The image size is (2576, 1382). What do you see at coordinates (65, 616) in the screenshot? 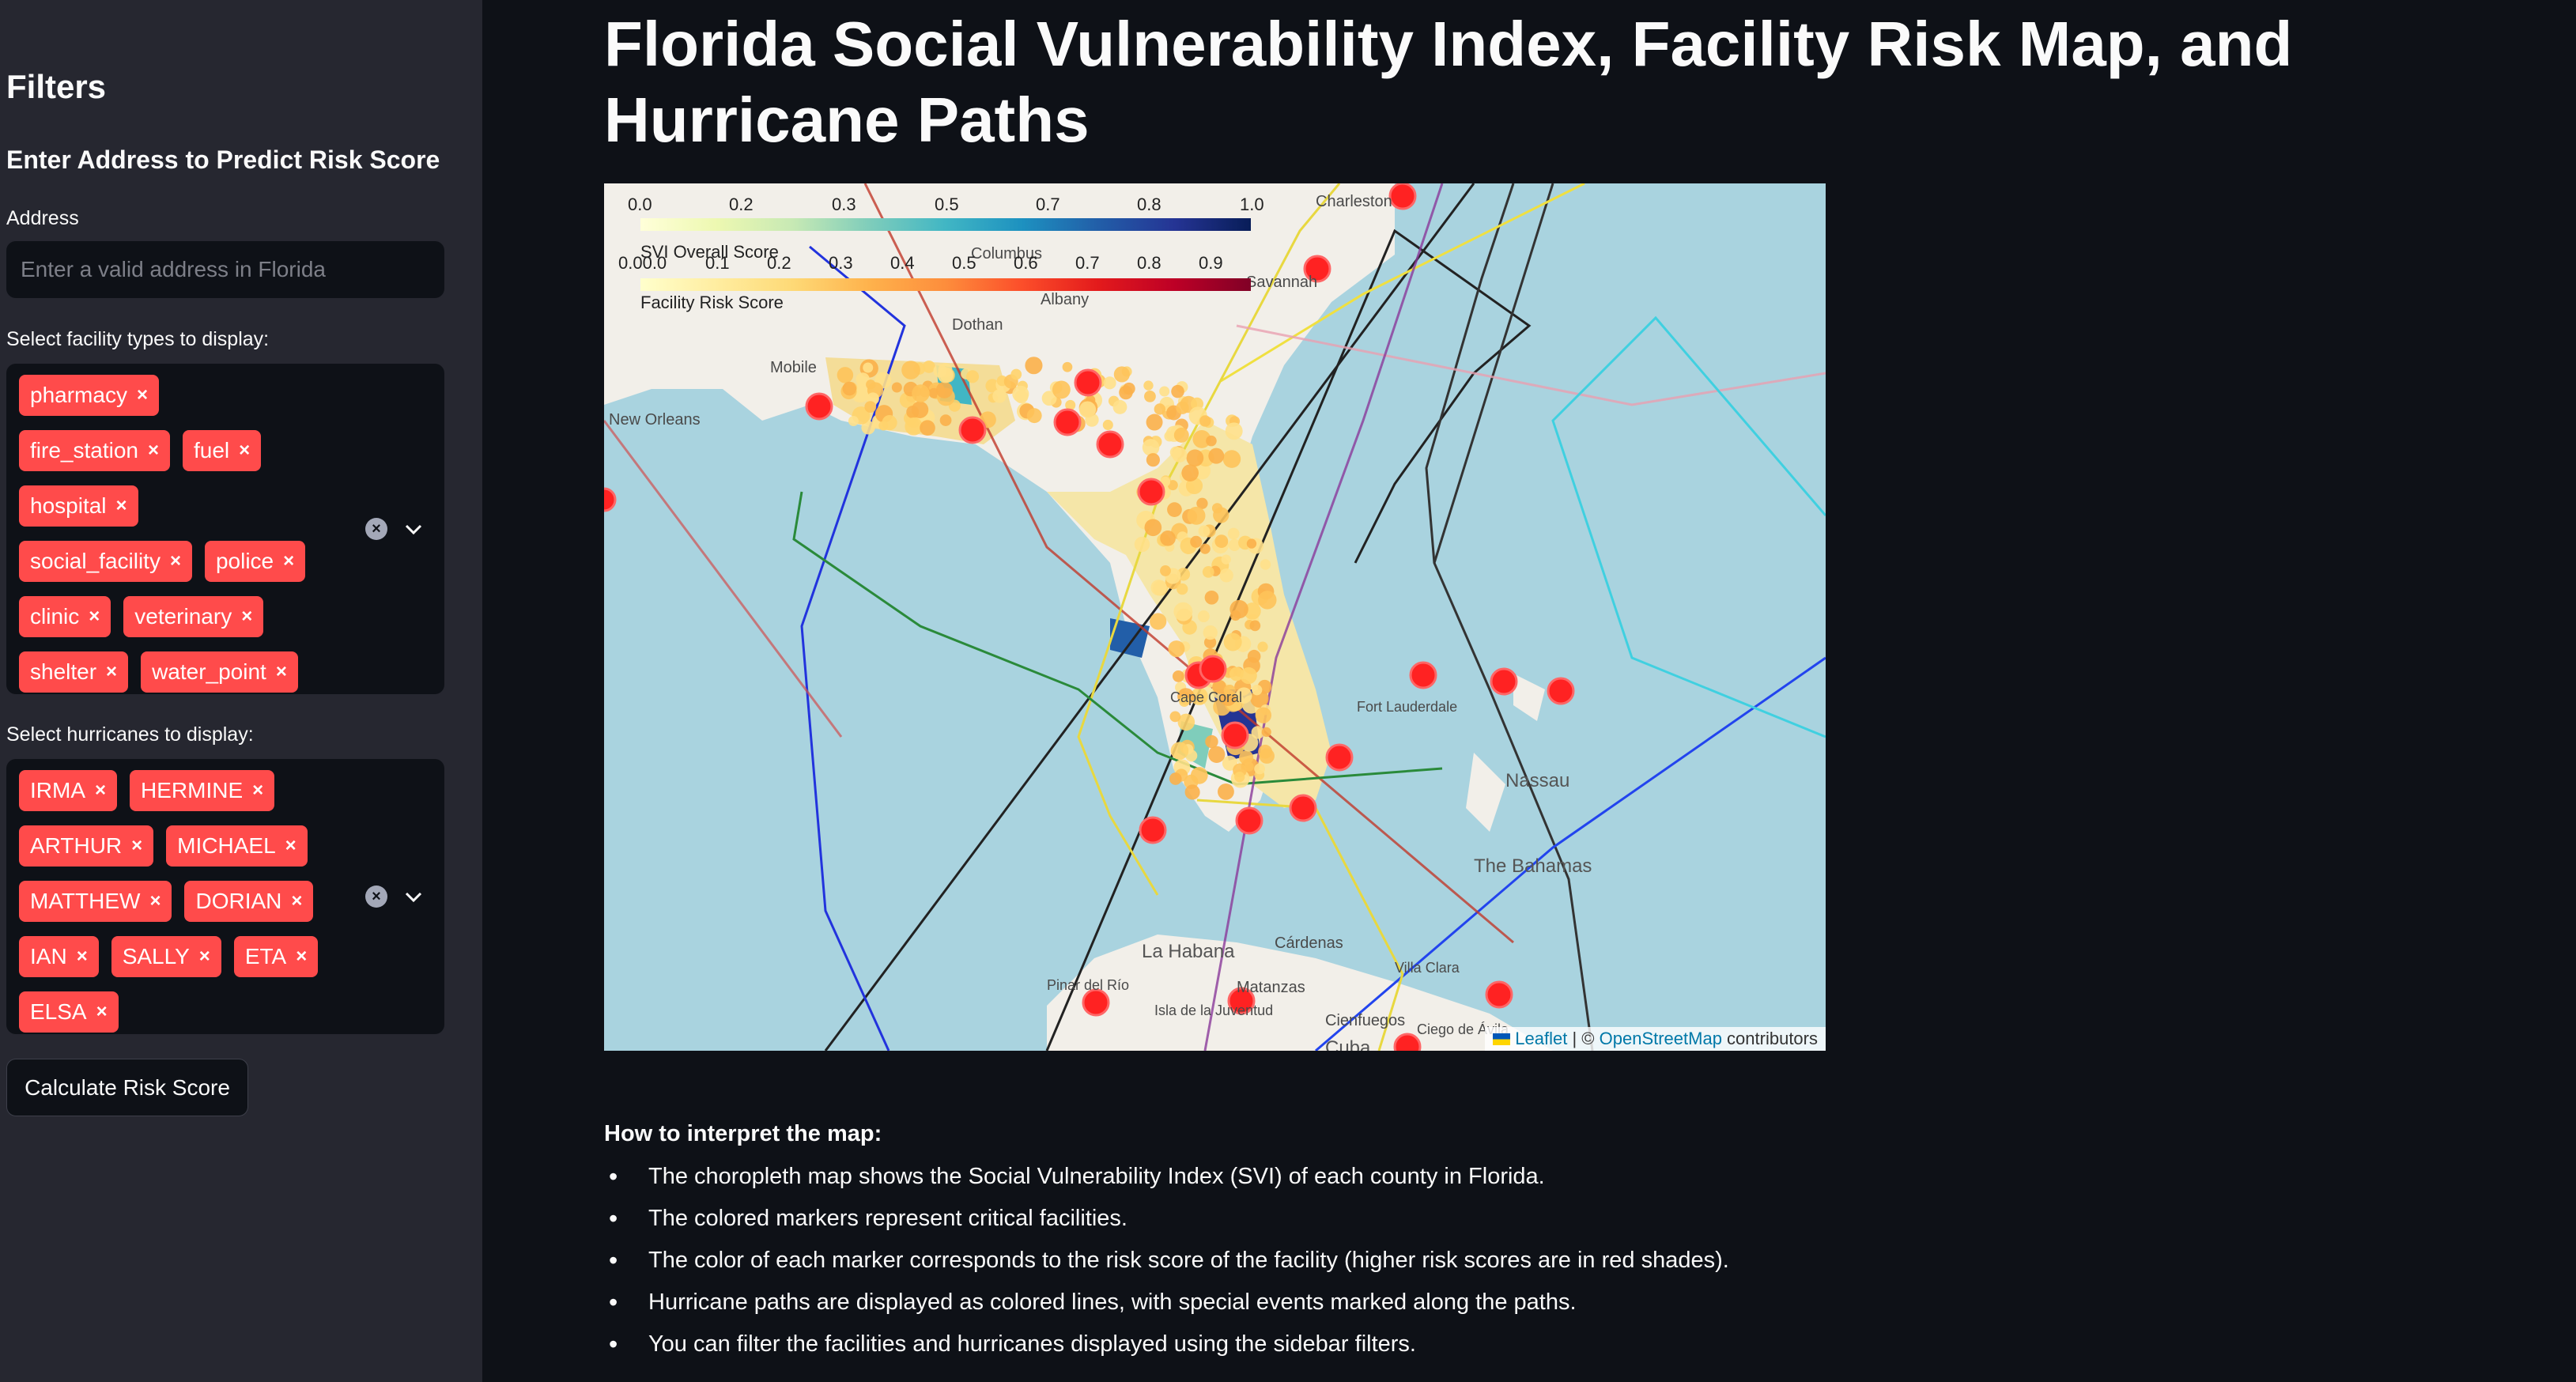
I see `chip-clinic: clinic ×` at bounding box center [65, 616].